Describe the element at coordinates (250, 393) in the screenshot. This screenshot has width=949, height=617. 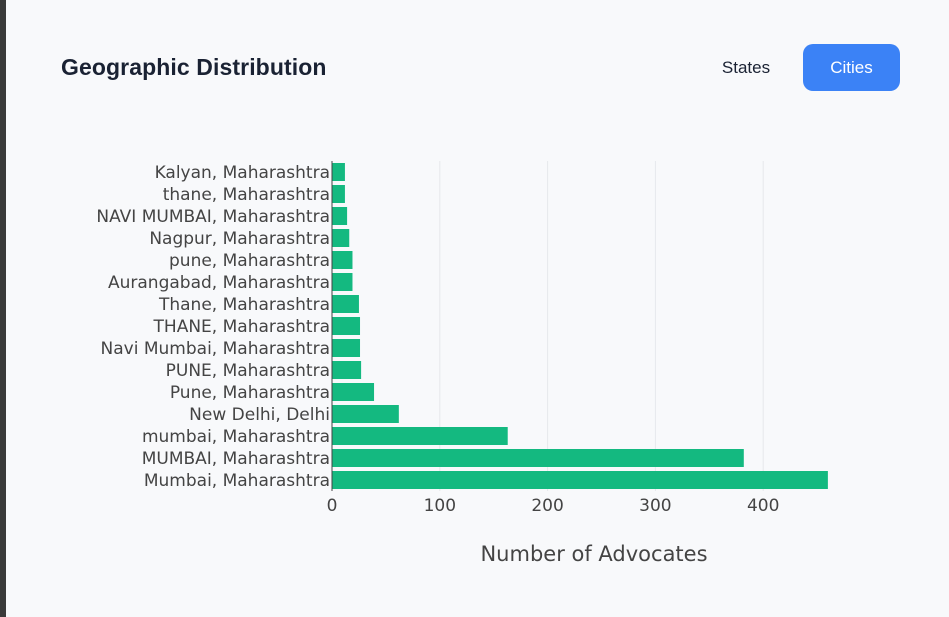
I see `category-label: Pune, Maharashtra` at that location.